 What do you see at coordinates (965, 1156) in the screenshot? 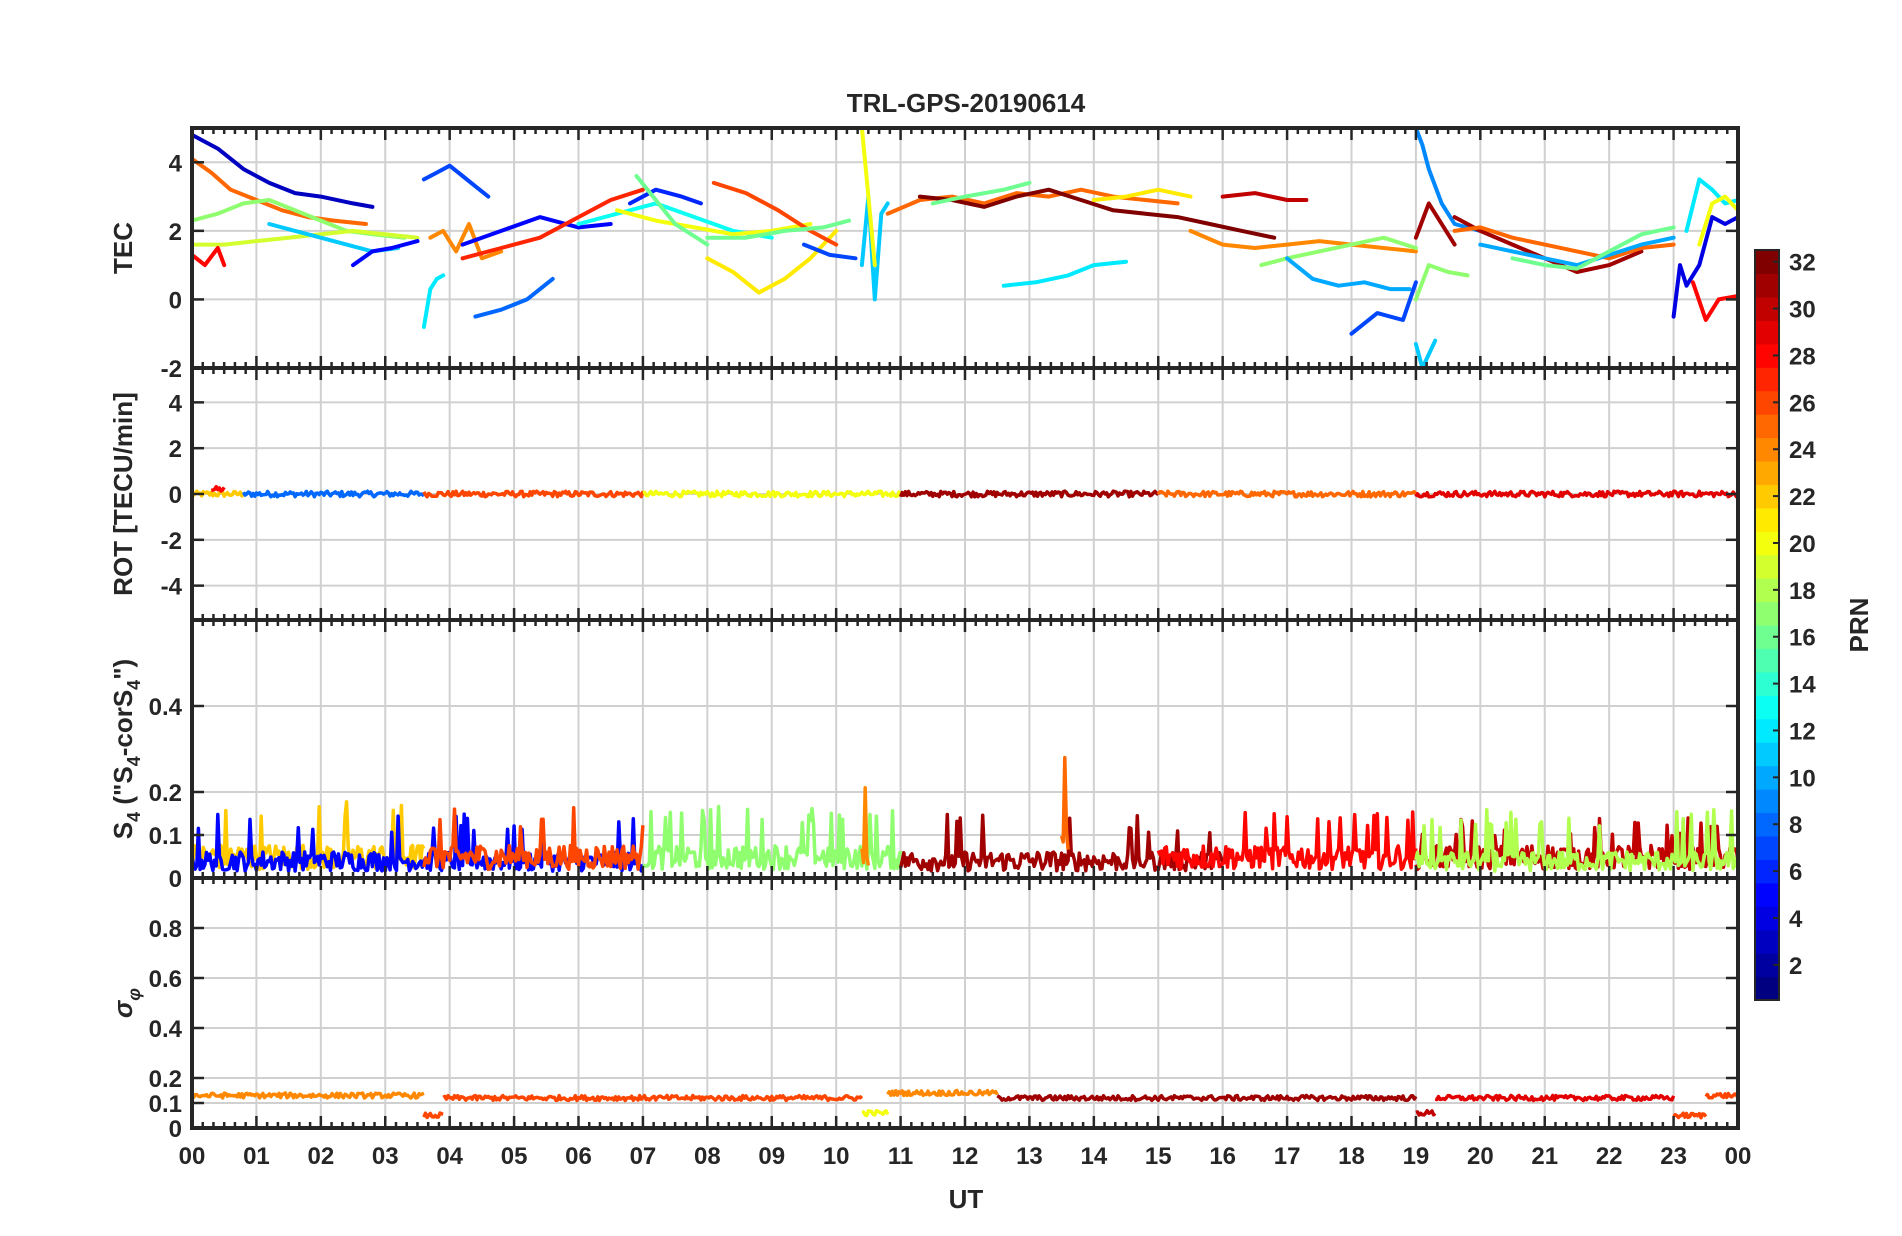
I see `x-tick-label: 12` at bounding box center [965, 1156].